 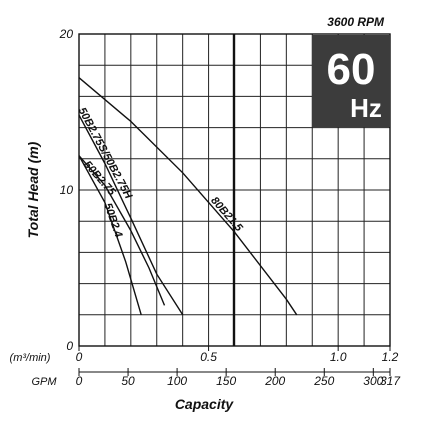 I want to click on m3-tick-label: 1.2, so click(x=390, y=357).